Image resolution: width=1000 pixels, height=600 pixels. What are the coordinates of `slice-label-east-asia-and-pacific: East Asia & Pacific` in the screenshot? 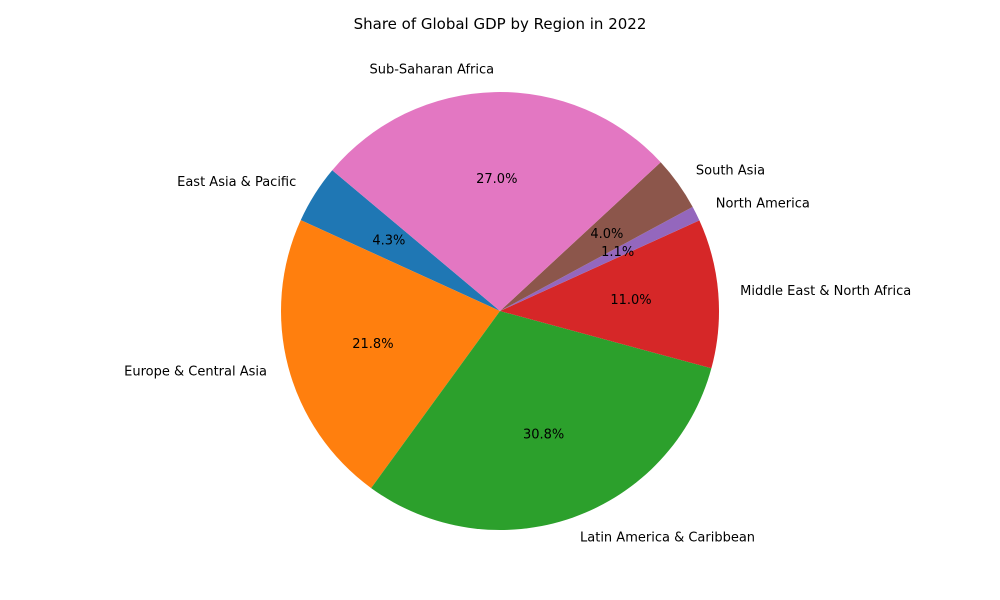 It's located at (236, 182).